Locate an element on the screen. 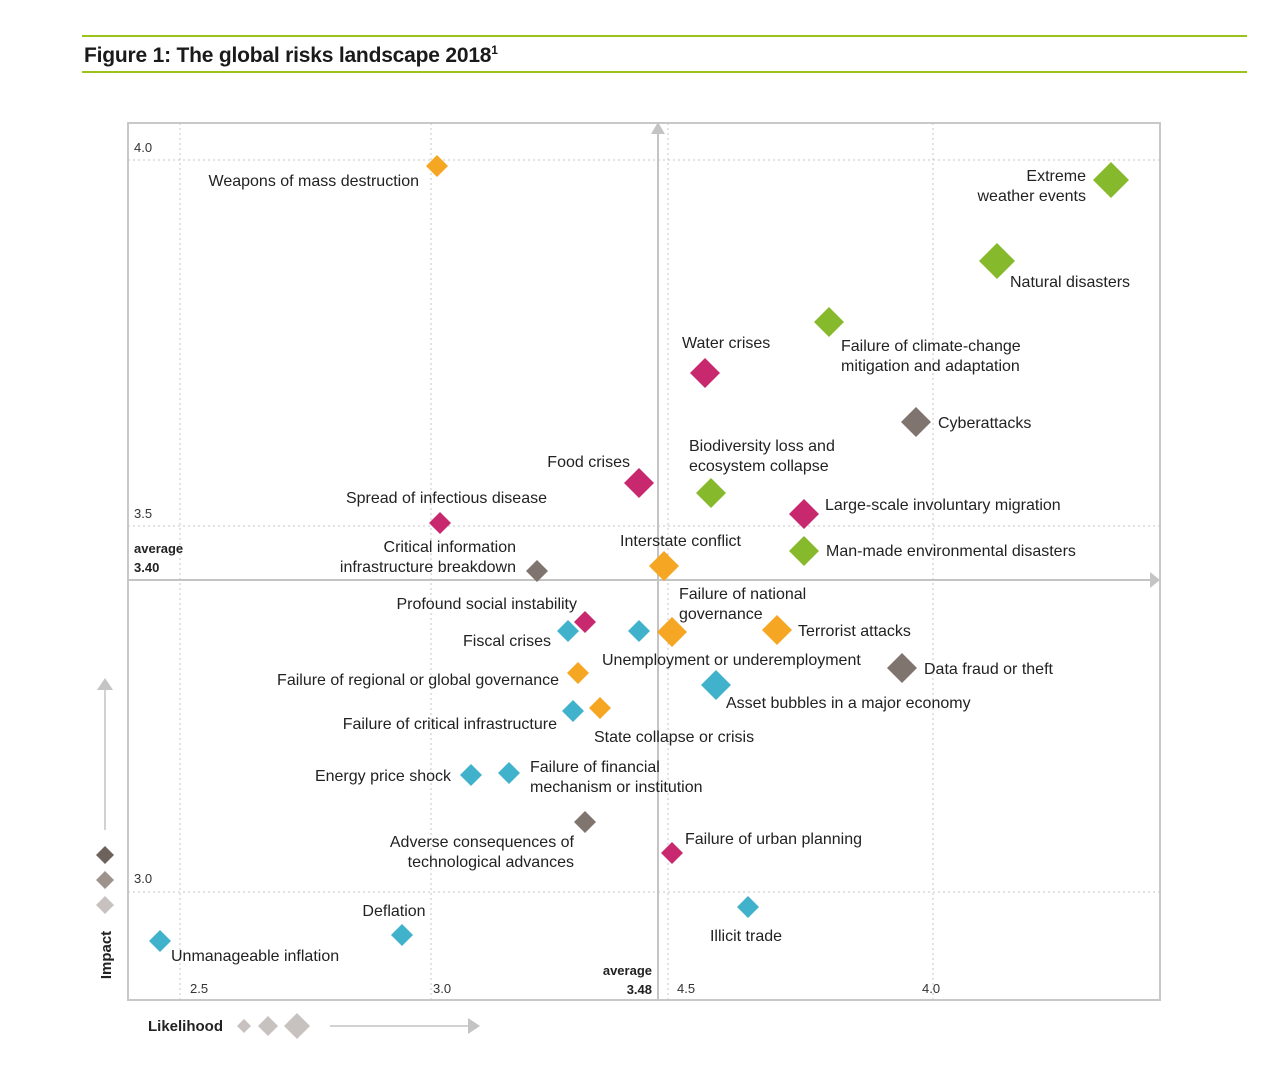 This screenshot has width=1280, height=1070. likelihood-arrow-head is located at coordinates (474, 1026).